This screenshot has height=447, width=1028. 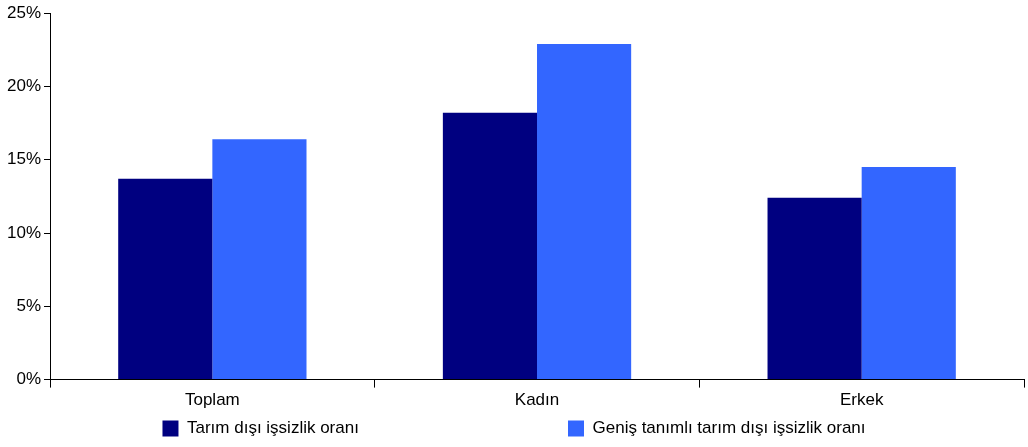 I want to click on y-tick-label: 20%, so click(x=24, y=86).